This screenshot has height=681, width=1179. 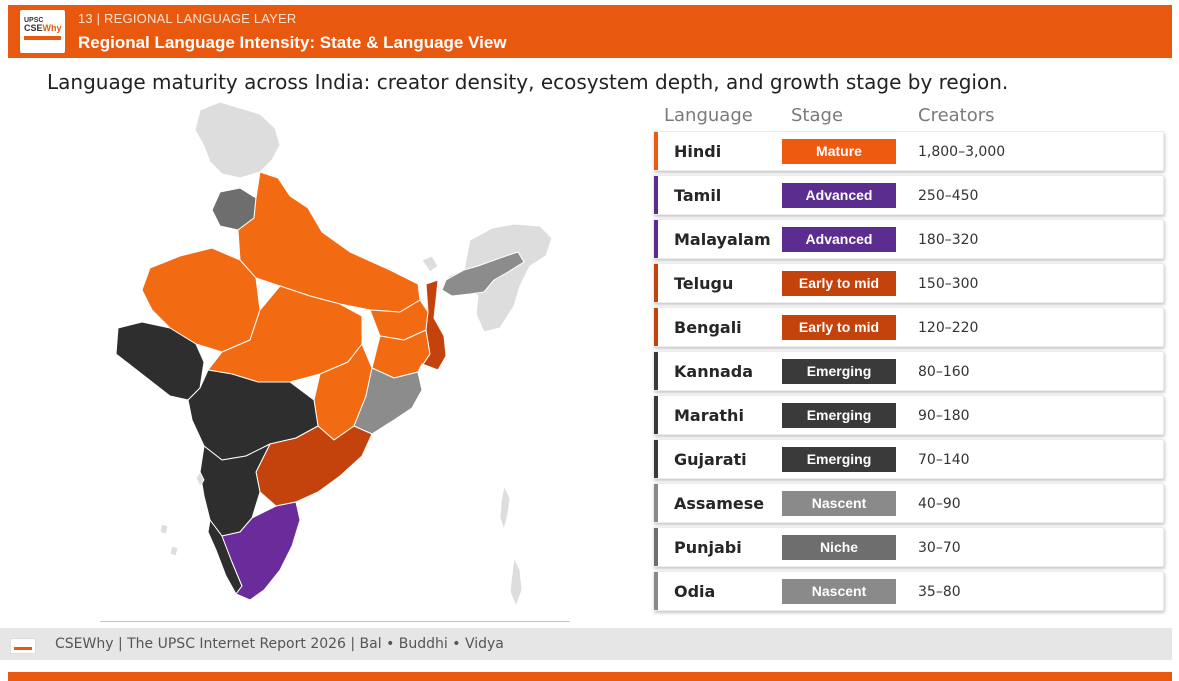 What do you see at coordinates (908, 503) in the screenshot?
I see `table-row: Assamese Nascent 40–90` at bounding box center [908, 503].